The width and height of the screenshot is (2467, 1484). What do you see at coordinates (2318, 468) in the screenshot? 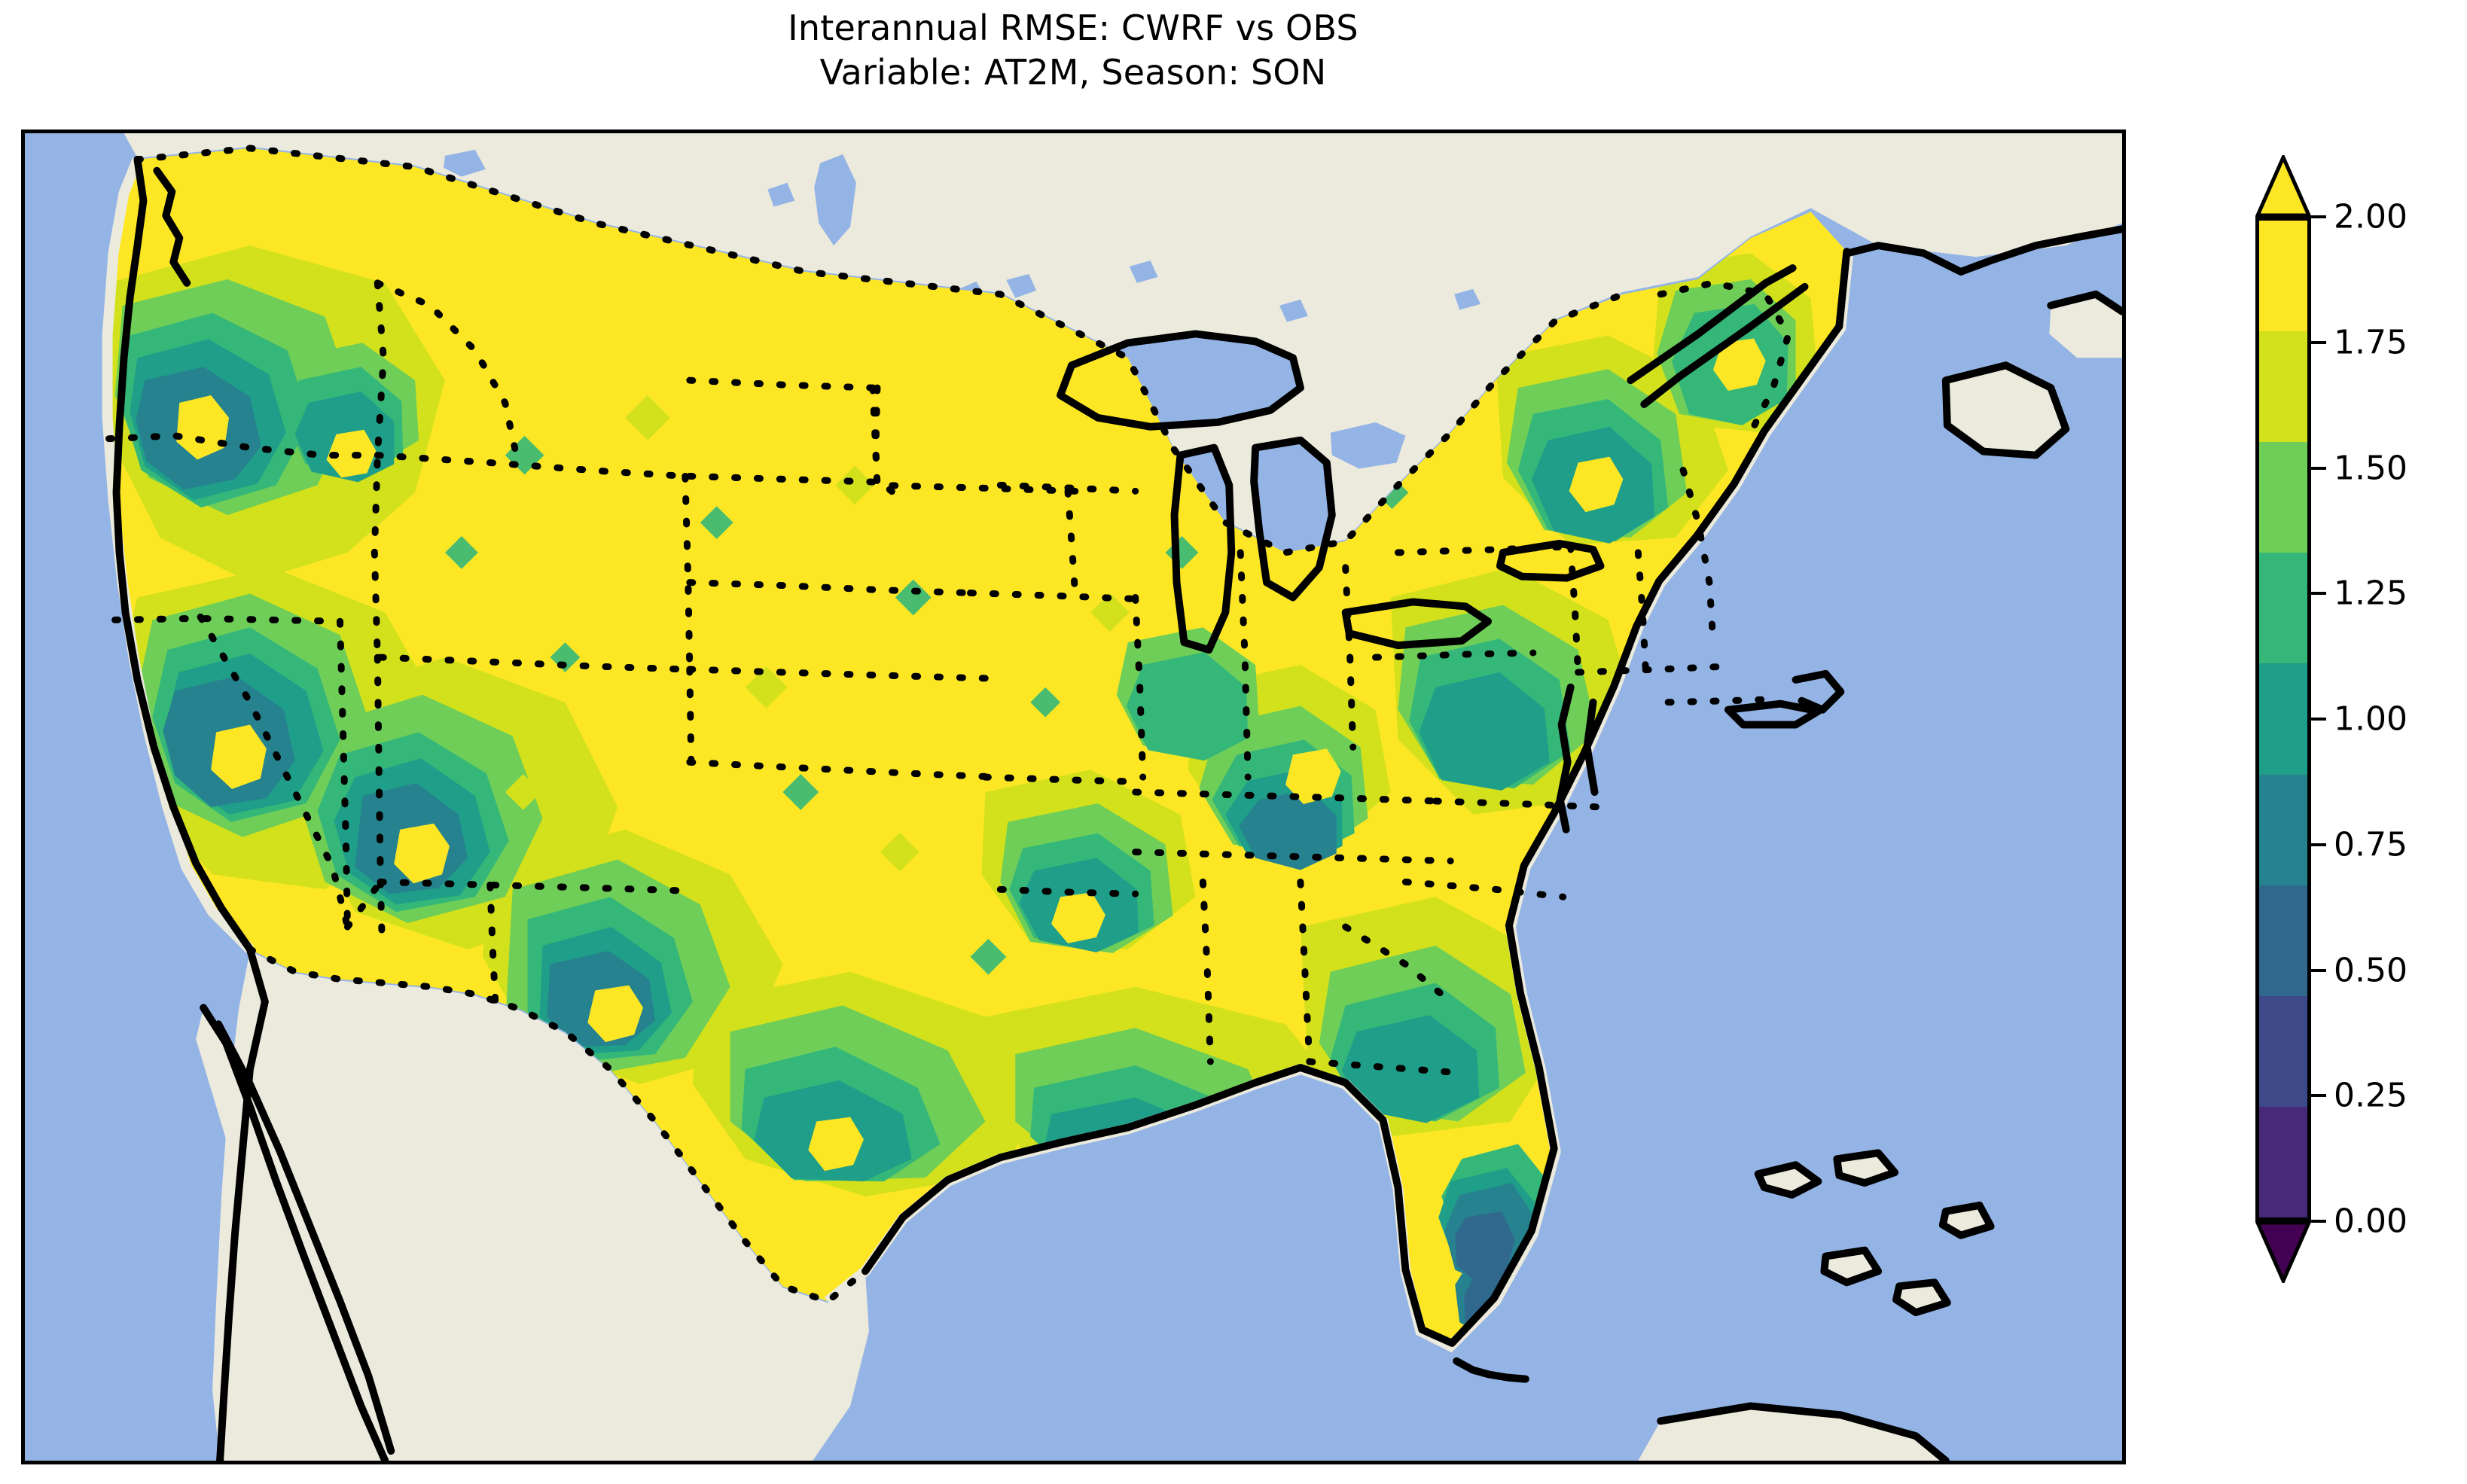
I see `colorbar-tick-1.50` at bounding box center [2318, 468].